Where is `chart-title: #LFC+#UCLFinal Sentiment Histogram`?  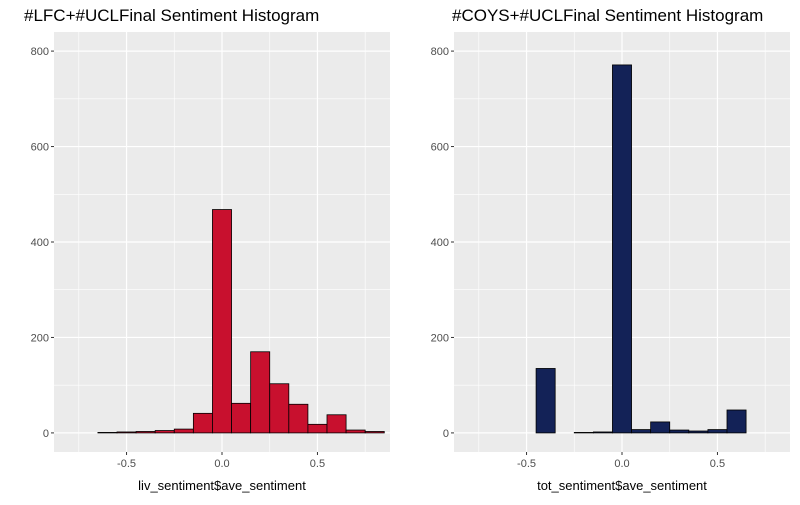
chart-title: #LFC+#UCLFinal Sentiment Histogram is located at coordinates (171, 15).